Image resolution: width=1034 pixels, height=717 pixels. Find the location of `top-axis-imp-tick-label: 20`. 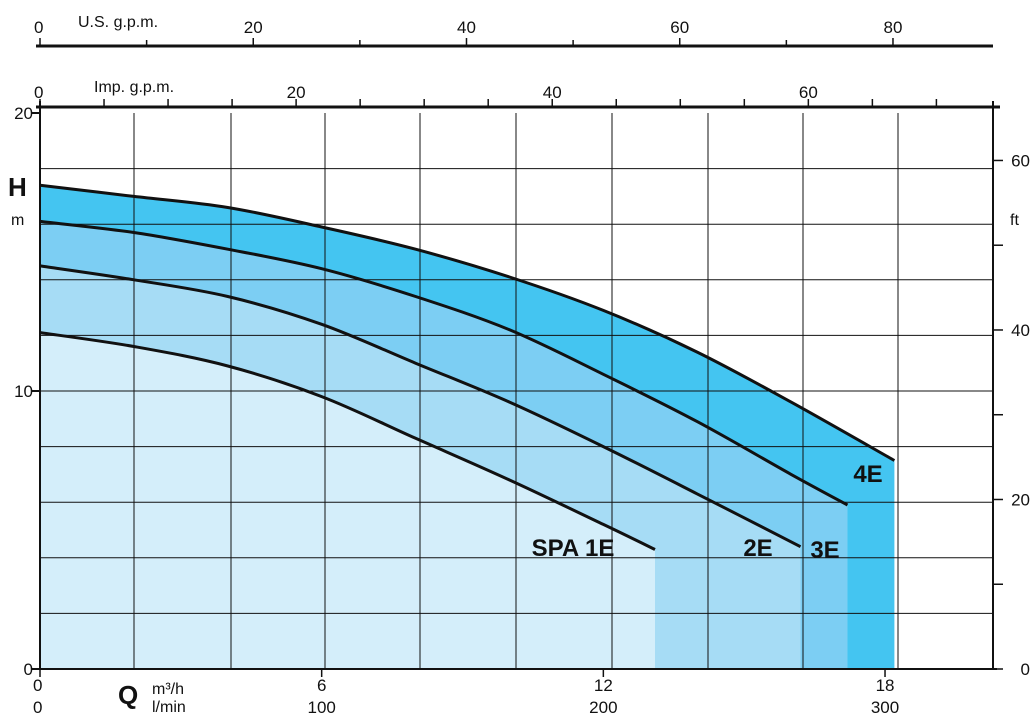

top-axis-imp-tick-label: 20 is located at coordinates (296, 92).